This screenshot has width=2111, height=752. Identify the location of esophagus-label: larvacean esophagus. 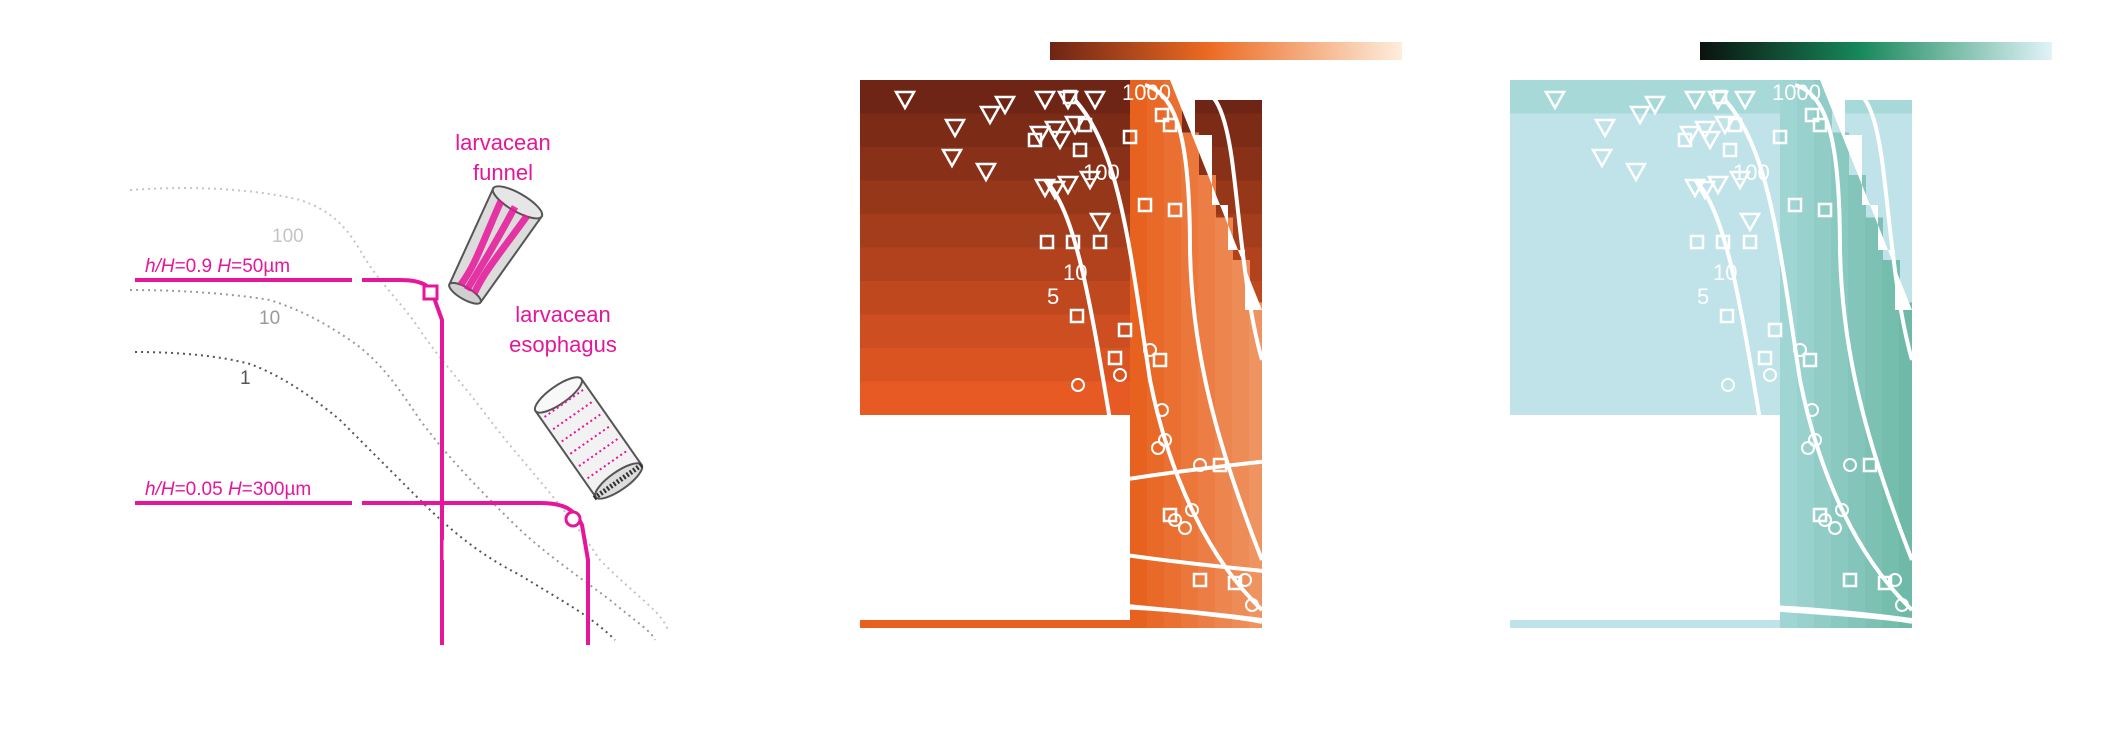
(563, 329).